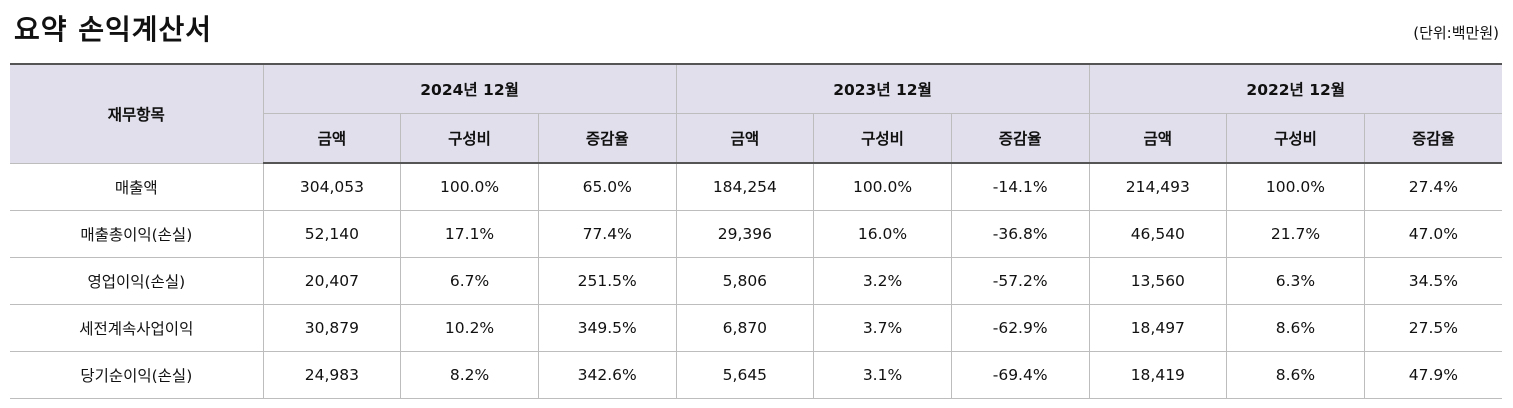 The height and width of the screenshot is (408, 1513). I want to click on cell-value: 47.0%, so click(1432, 234).